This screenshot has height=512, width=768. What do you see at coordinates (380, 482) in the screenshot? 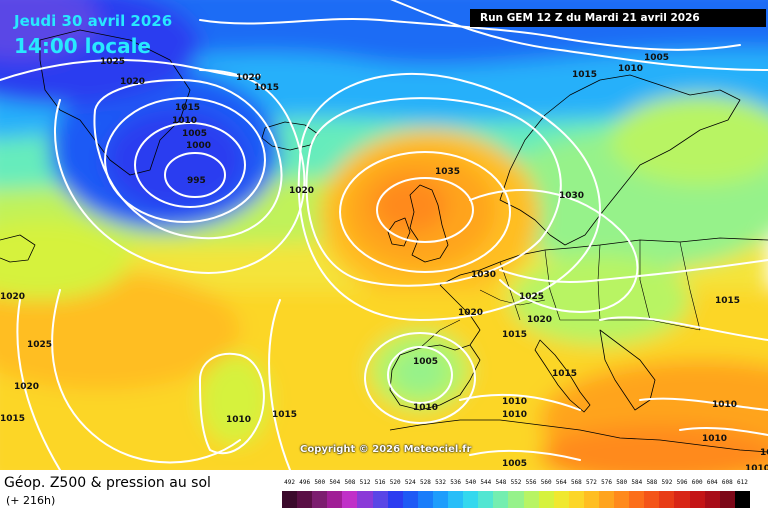
I see `legend-label: 516` at bounding box center [380, 482].